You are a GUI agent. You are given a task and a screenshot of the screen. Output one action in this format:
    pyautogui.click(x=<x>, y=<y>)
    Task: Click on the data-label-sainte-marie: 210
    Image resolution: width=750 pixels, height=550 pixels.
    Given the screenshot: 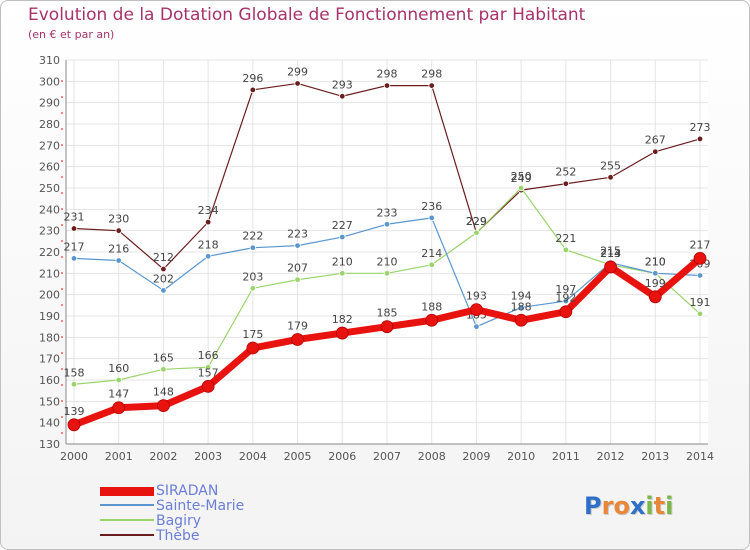 What is the action you would take?
    pyautogui.click(x=655, y=261)
    